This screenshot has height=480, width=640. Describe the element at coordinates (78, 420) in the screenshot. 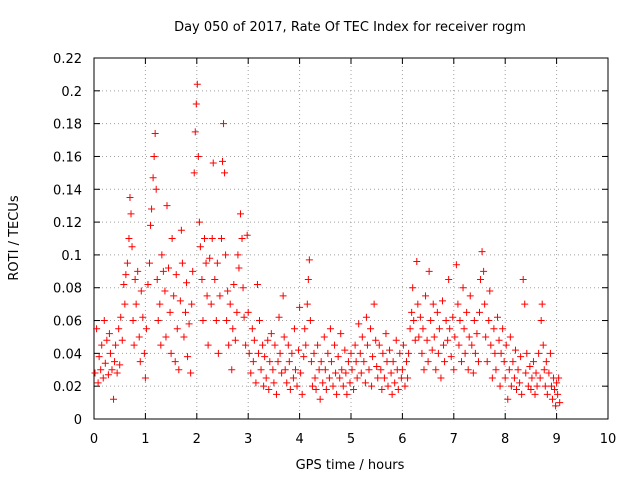

I see `y-tick-label: 0` at that location.